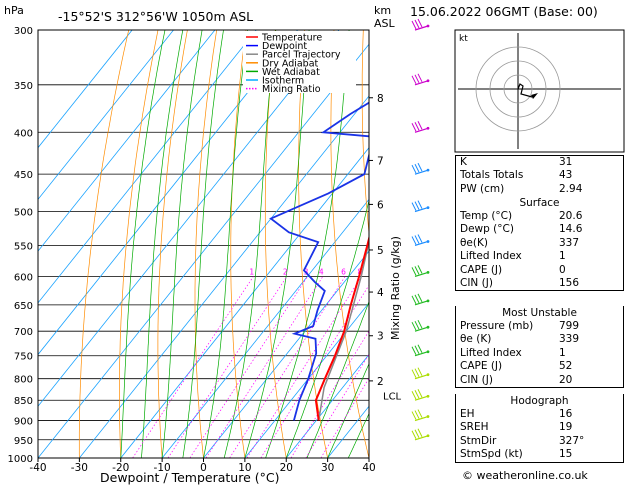 This screenshot has width=629, height=486. What do you see at coordinates (23, 277) in the screenshot?
I see `pressure-tick-label: 600` at bounding box center [23, 277].